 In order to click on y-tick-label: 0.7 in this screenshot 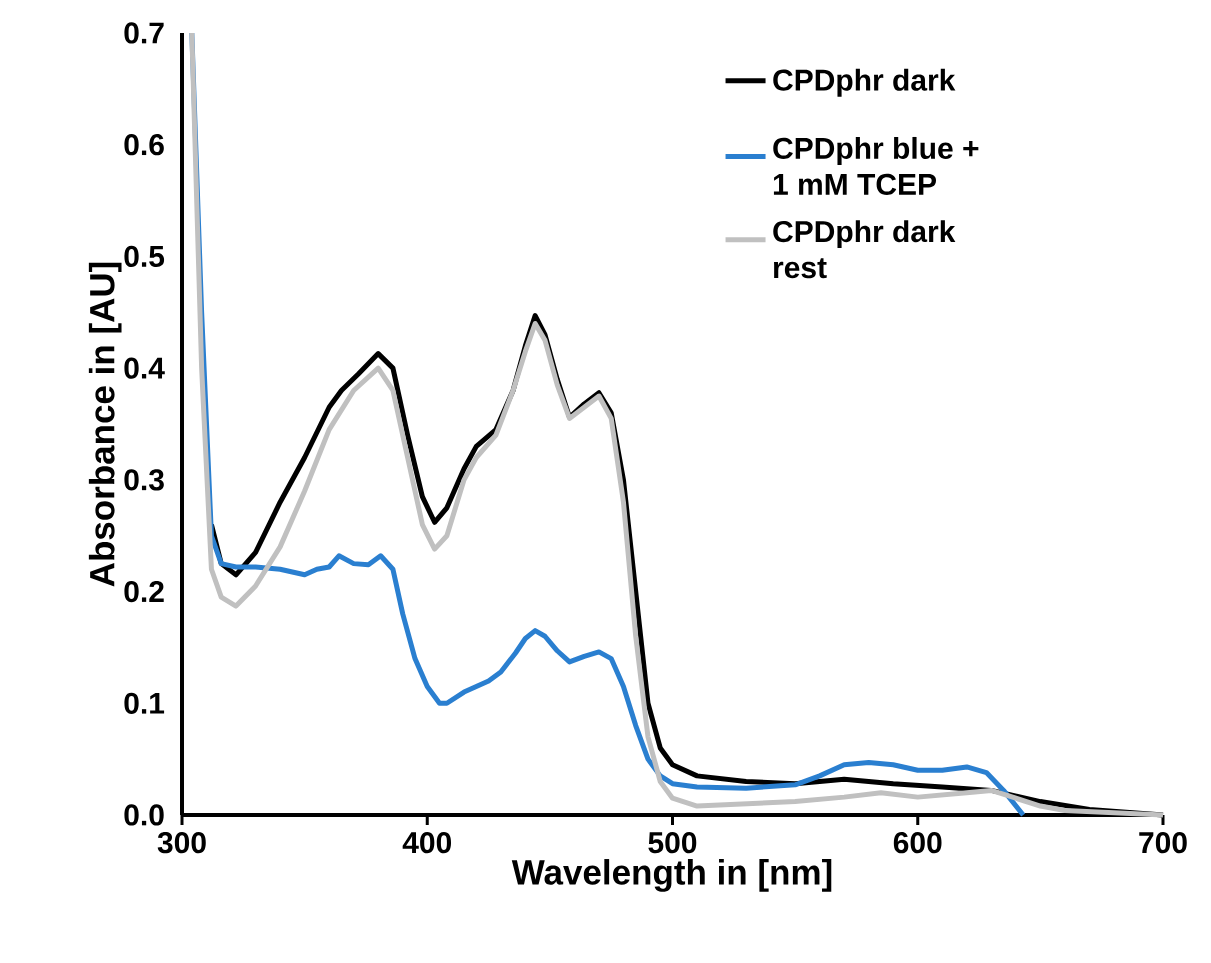, I will do `click(144, 33)`.